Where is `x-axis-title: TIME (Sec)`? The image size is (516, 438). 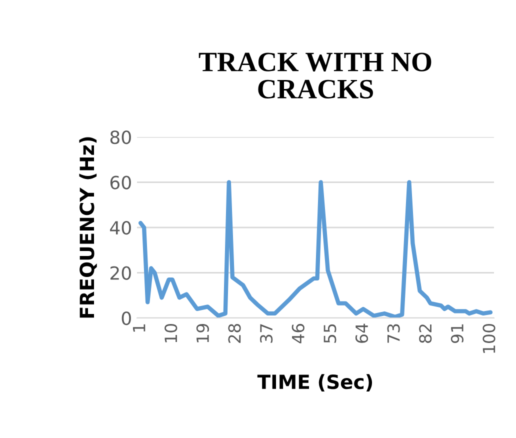 x-axis-title: TIME (Sec) is located at coordinates (314, 383).